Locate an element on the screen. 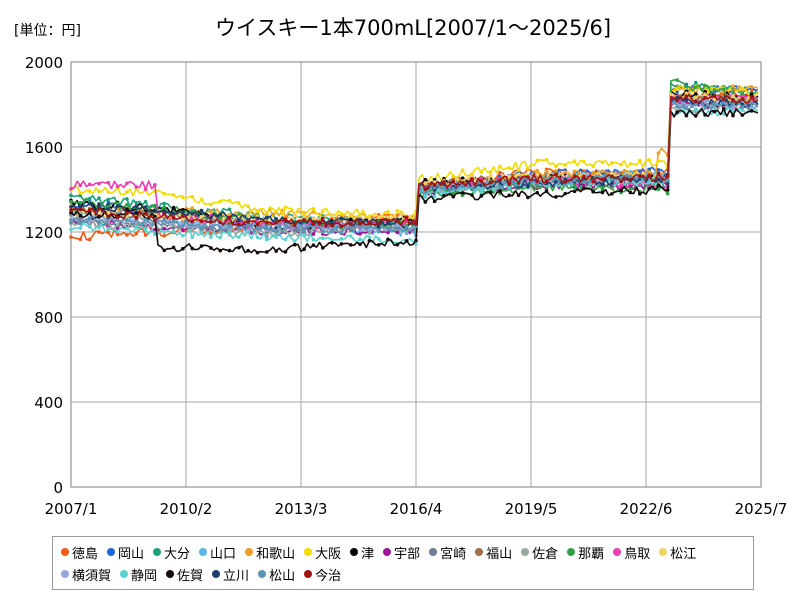 The width and height of the screenshot is (800, 600). x-tick-label: 2010/2 is located at coordinates (186, 509).